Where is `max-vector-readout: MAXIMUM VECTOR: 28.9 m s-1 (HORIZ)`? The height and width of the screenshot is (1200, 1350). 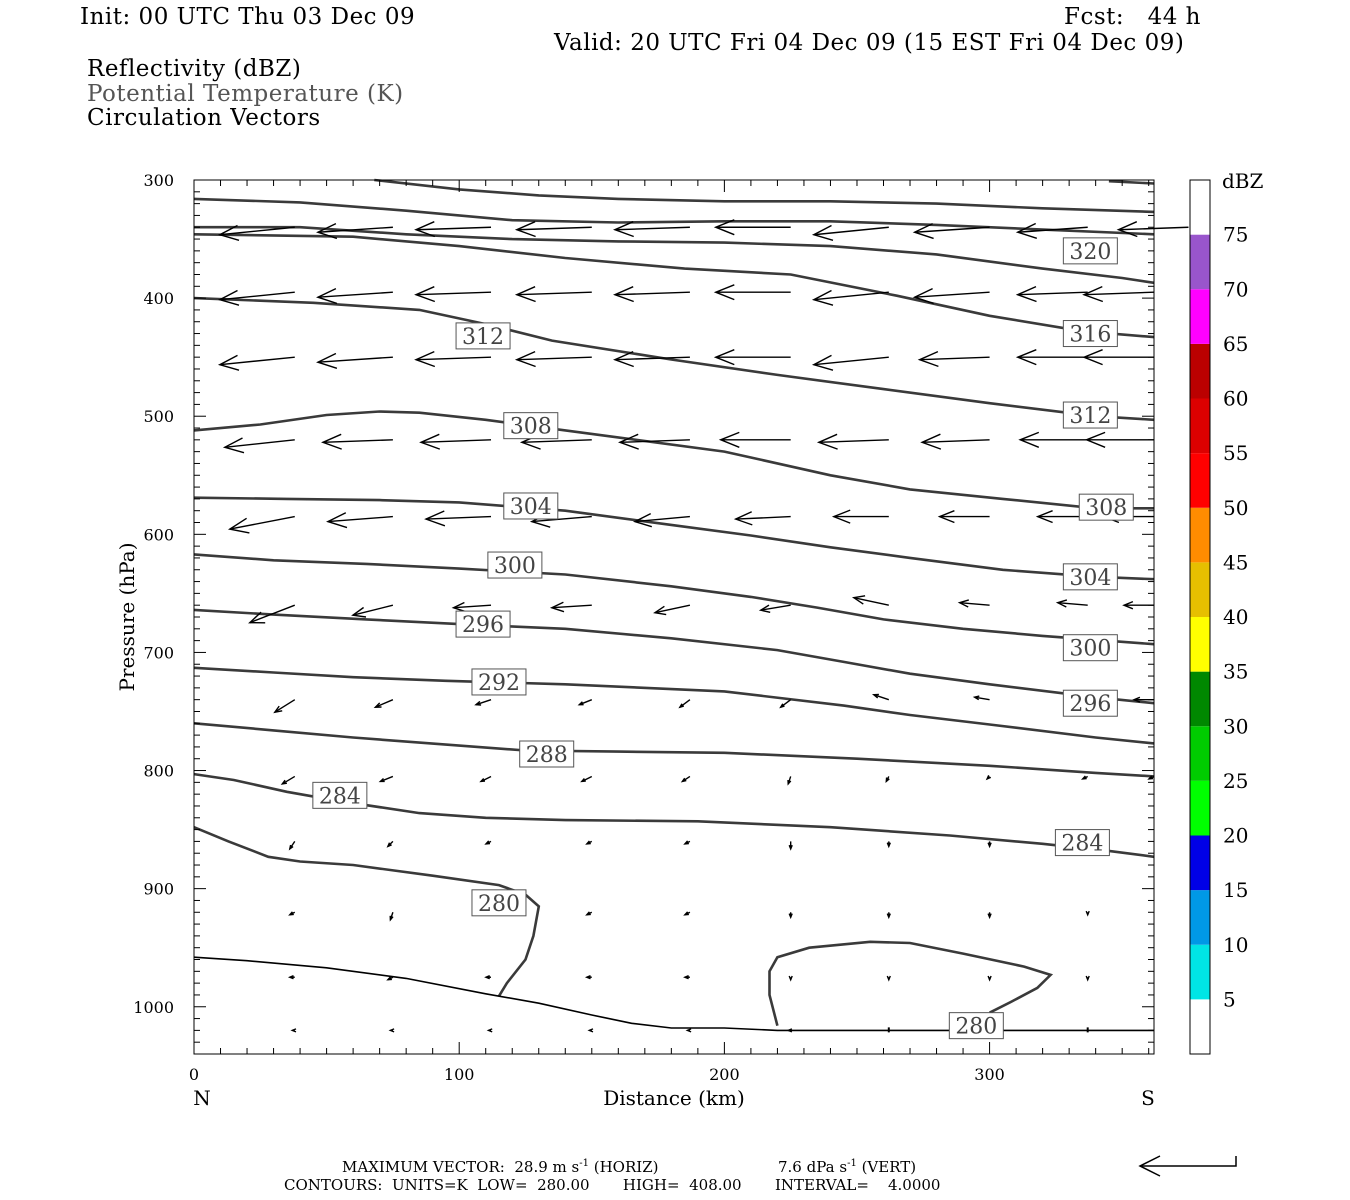 max-vector-readout: MAXIMUM VECTOR: 28.9 m s-1 (HORIZ) is located at coordinates (500, 1167).